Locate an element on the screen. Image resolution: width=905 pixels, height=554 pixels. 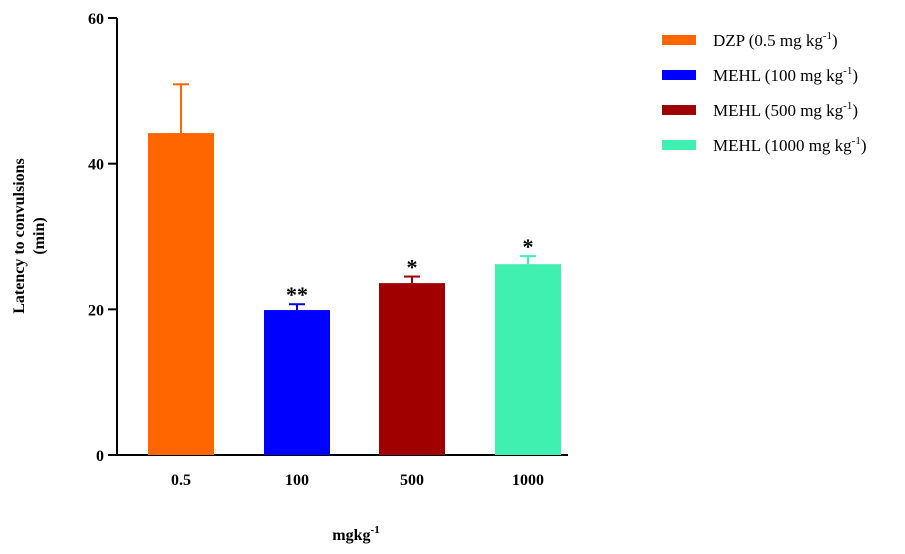
significance-marker: ** is located at coordinates (297, 294).